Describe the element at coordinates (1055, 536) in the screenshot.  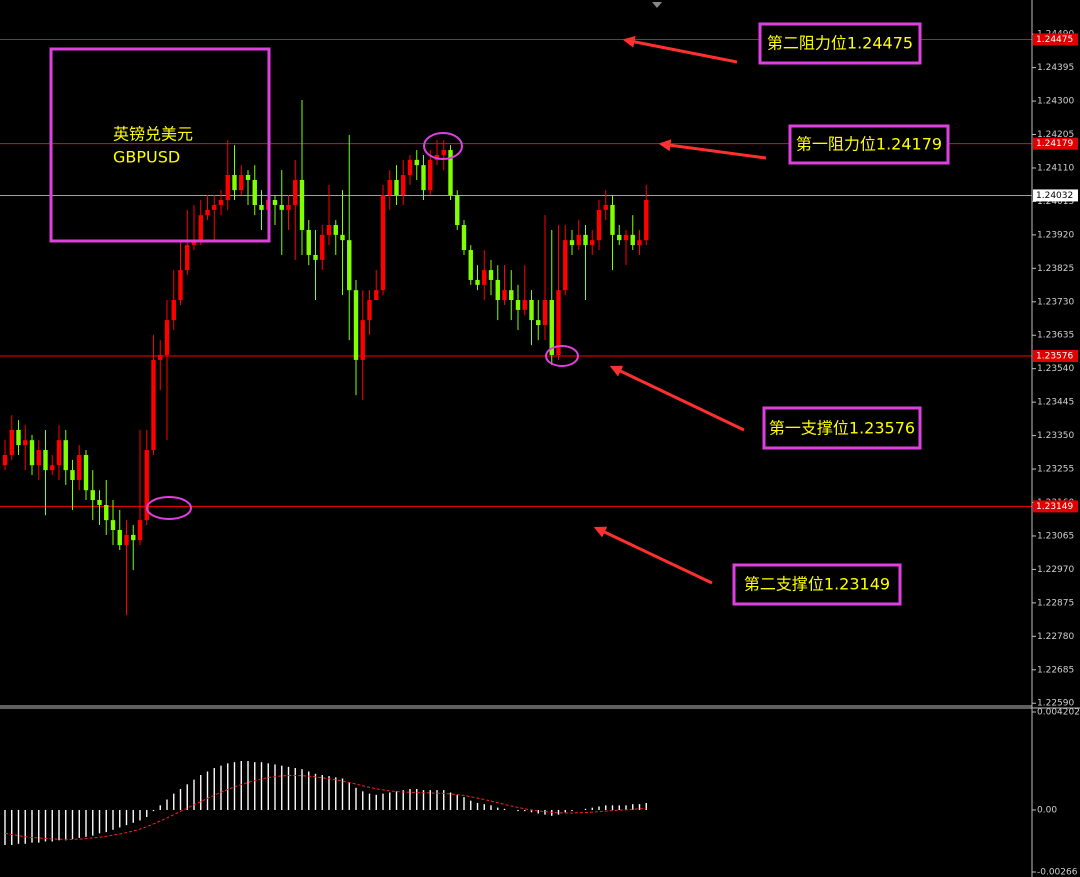
I see `y-tick-label: 1.23065` at that location.